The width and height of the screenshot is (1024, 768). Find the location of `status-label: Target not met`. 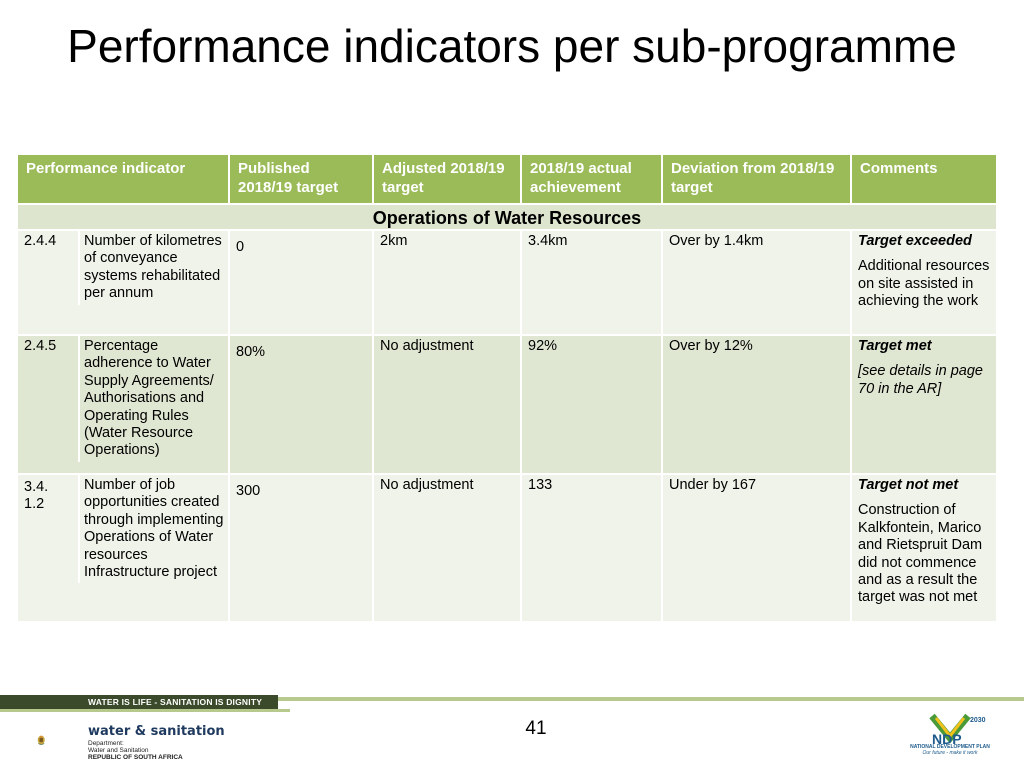

status-label: Target not met is located at coordinates (908, 485).